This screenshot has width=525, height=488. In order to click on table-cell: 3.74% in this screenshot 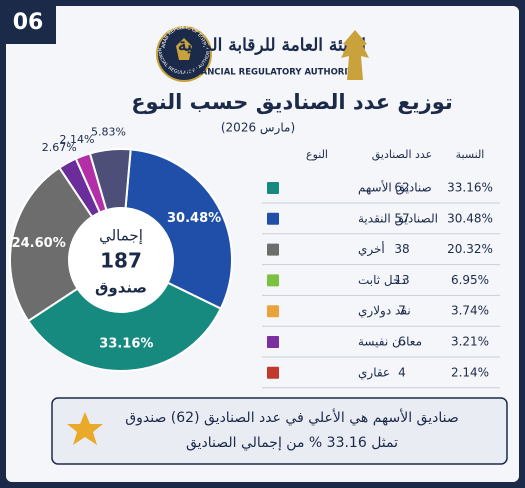, I will do `click(470, 311)`.